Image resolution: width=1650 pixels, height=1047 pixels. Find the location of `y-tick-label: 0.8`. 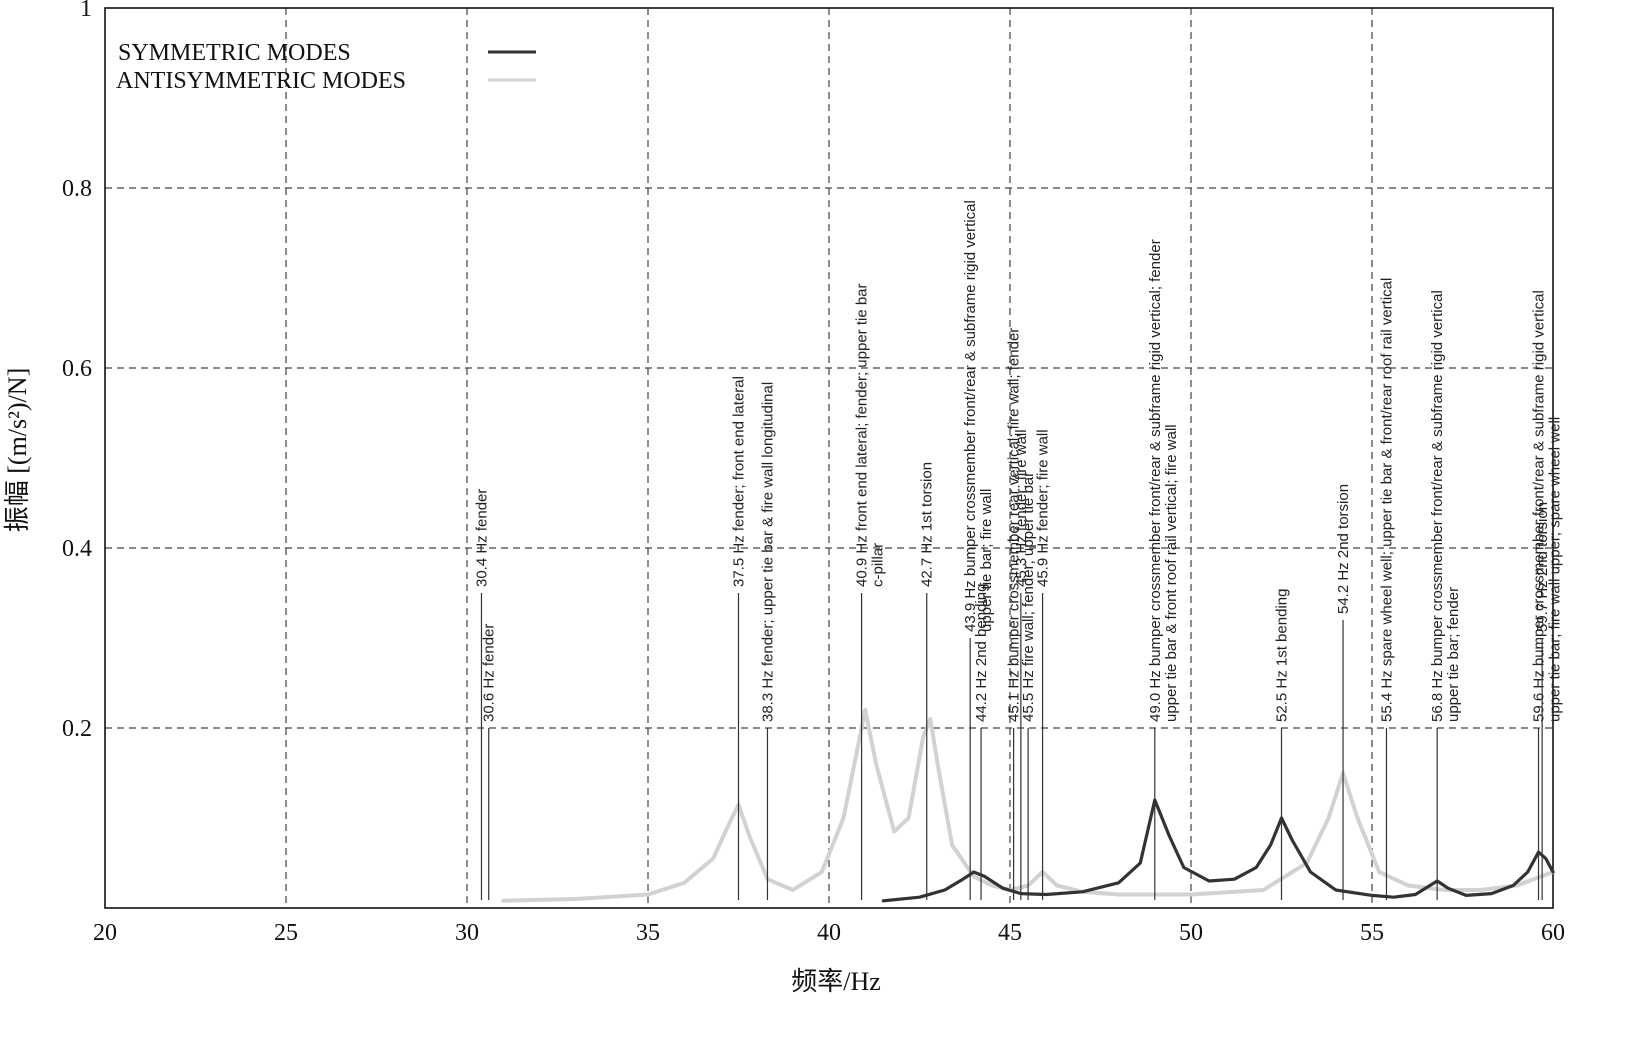

y-tick-label: 0.8 is located at coordinates (77, 189).